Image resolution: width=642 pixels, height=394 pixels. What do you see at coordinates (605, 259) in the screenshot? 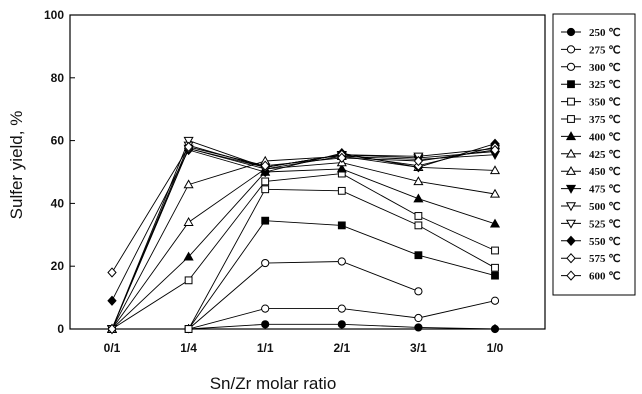
I see `legend-label: 575 ℃` at bounding box center [605, 259].